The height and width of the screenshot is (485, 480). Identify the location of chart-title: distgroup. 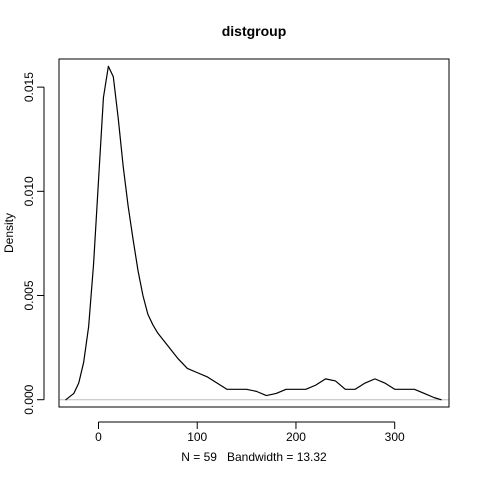
(254, 31).